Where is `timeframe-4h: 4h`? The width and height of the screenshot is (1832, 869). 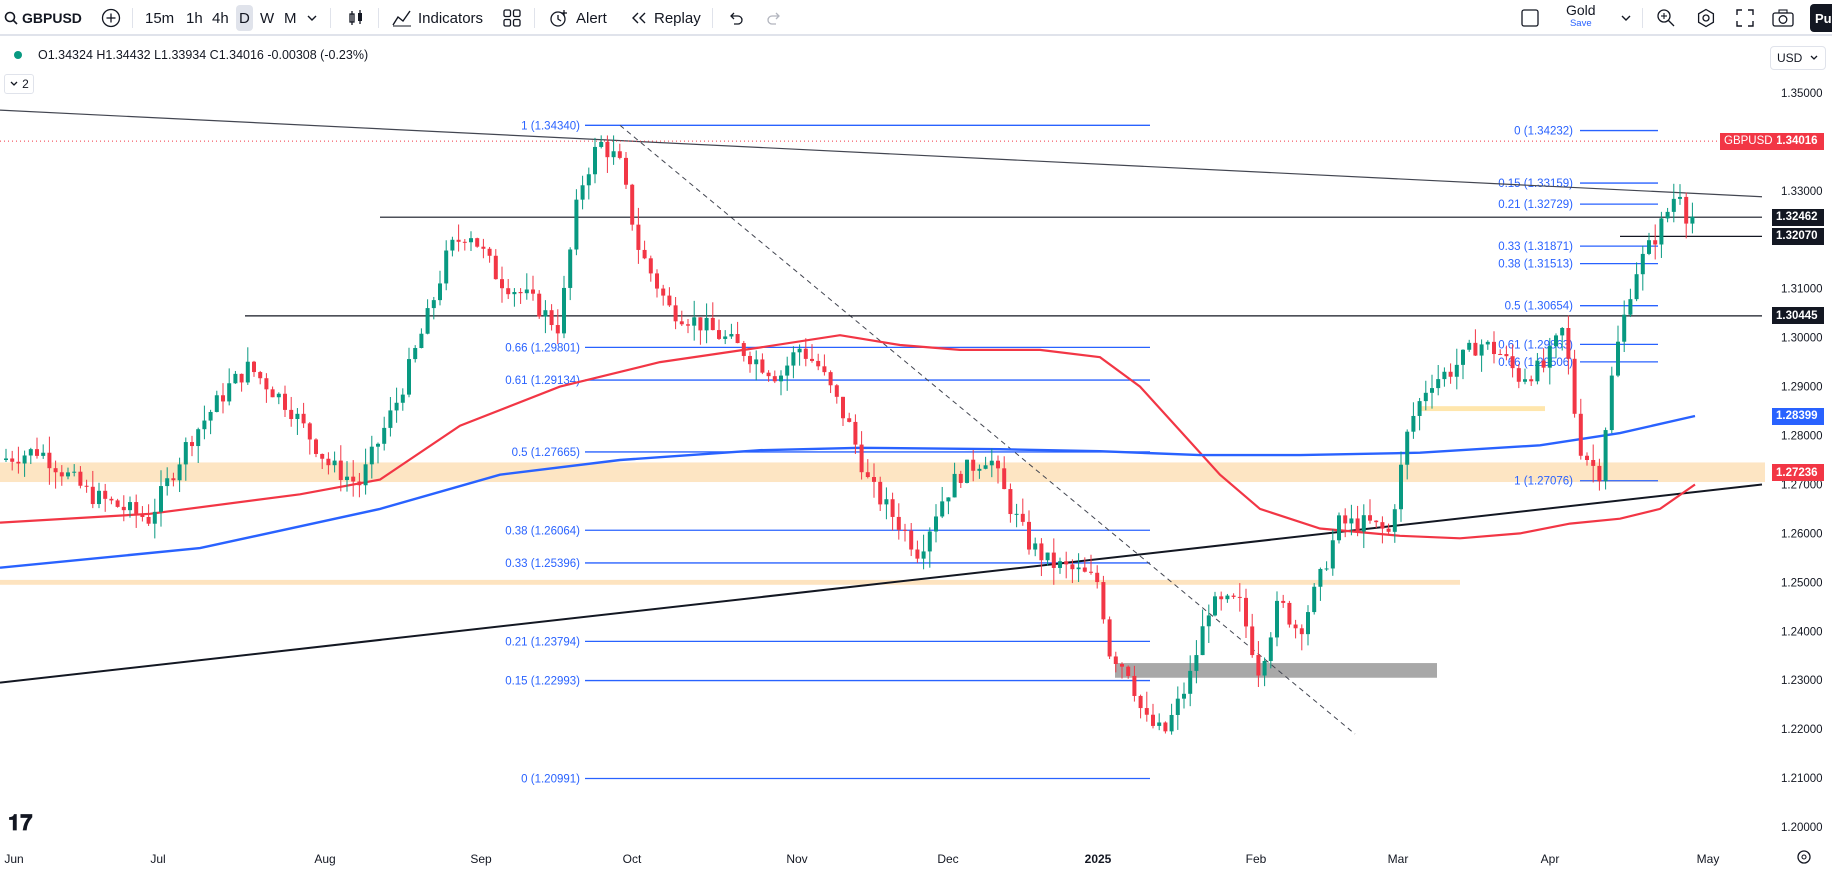 timeframe-4h: 4h is located at coordinates (220, 18).